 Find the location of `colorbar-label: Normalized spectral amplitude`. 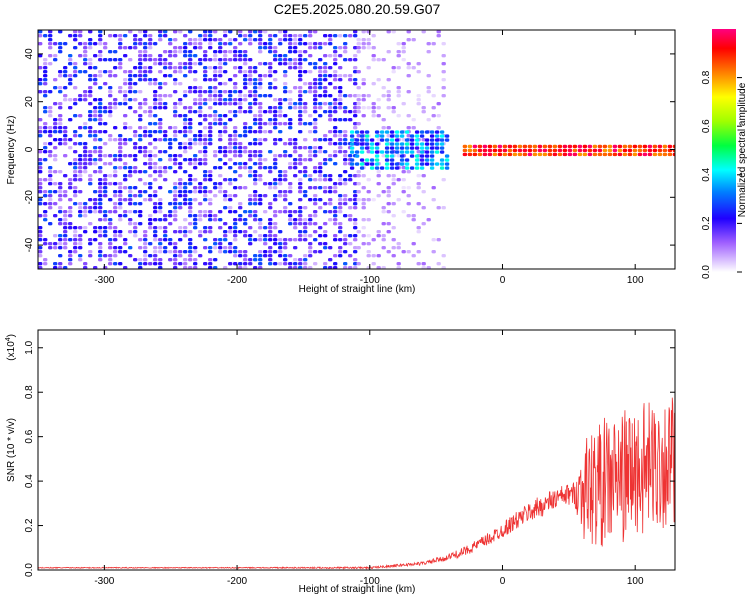

colorbar-label: Normalized spectral amplitude is located at coordinates (742, 149).